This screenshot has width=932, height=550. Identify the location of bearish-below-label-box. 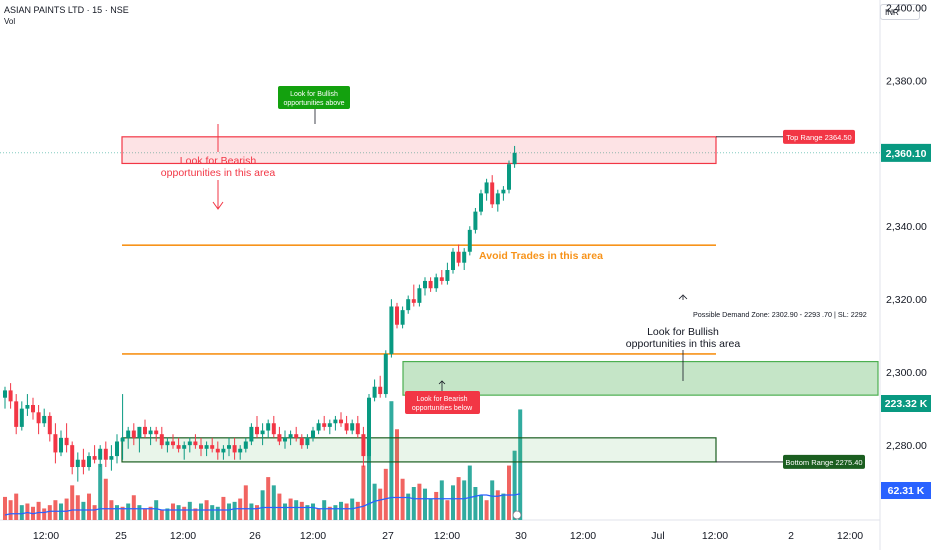
(442, 402).